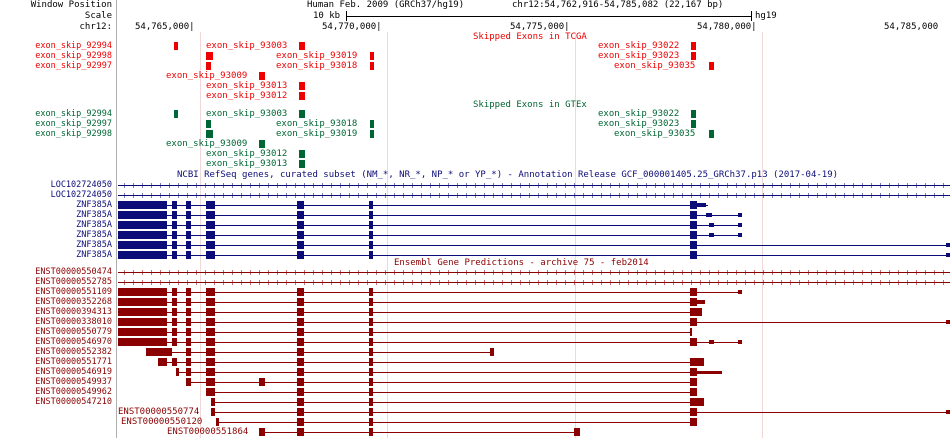 The image size is (950, 438). What do you see at coordinates (81, 195) in the screenshot?
I see `gene-label: LOC102724050` at bounding box center [81, 195].